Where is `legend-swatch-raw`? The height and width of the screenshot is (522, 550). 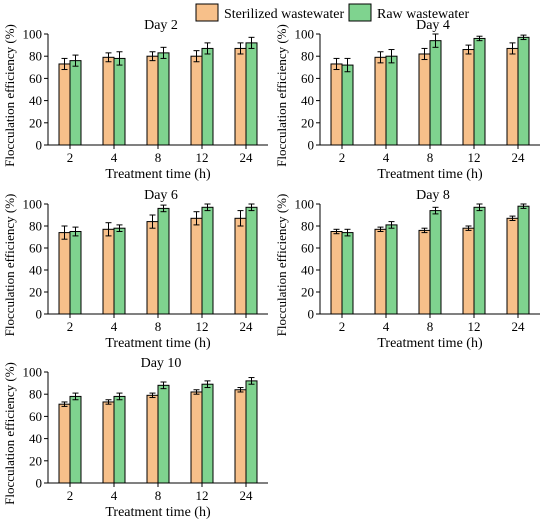 legend-swatch-raw is located at coordinates (360, 12).